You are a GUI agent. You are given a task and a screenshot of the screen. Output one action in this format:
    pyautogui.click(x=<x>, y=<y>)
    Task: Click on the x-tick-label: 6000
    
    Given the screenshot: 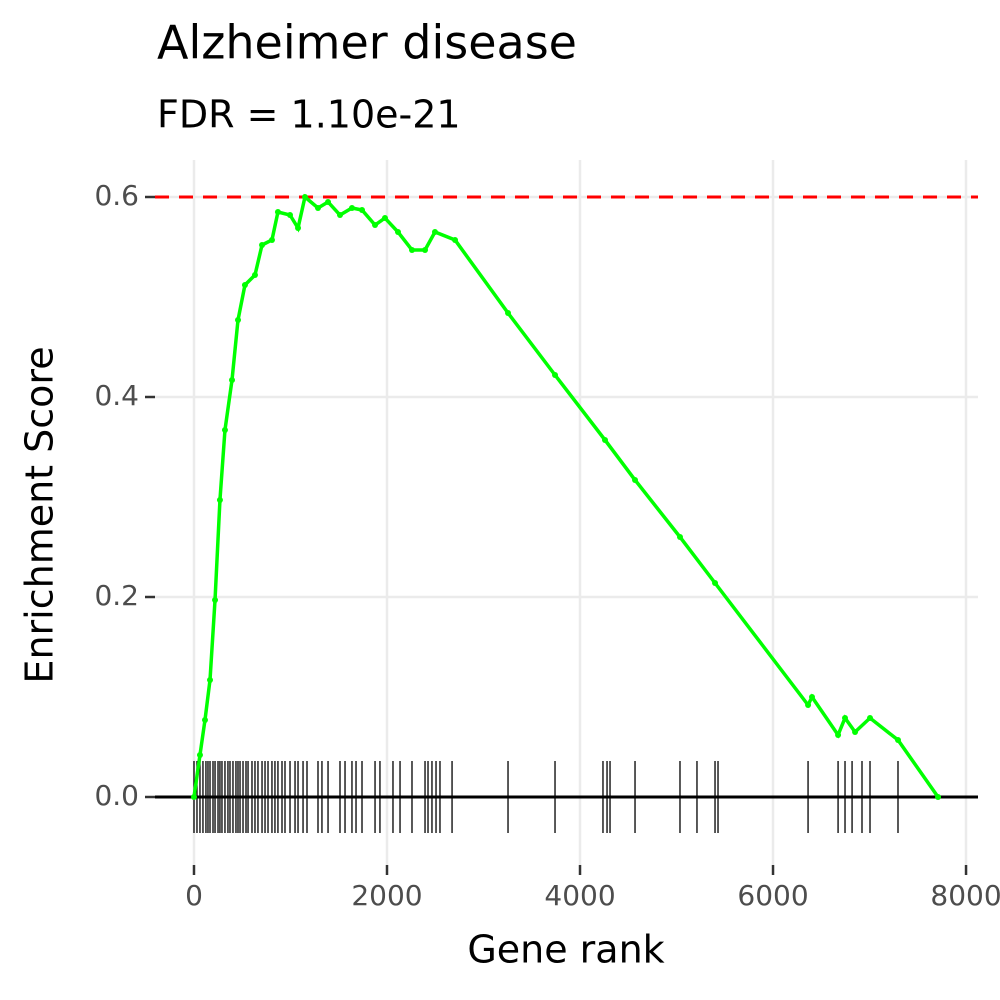 What is the action you would take?
    pyautogui.click(x=772, y=895)
    